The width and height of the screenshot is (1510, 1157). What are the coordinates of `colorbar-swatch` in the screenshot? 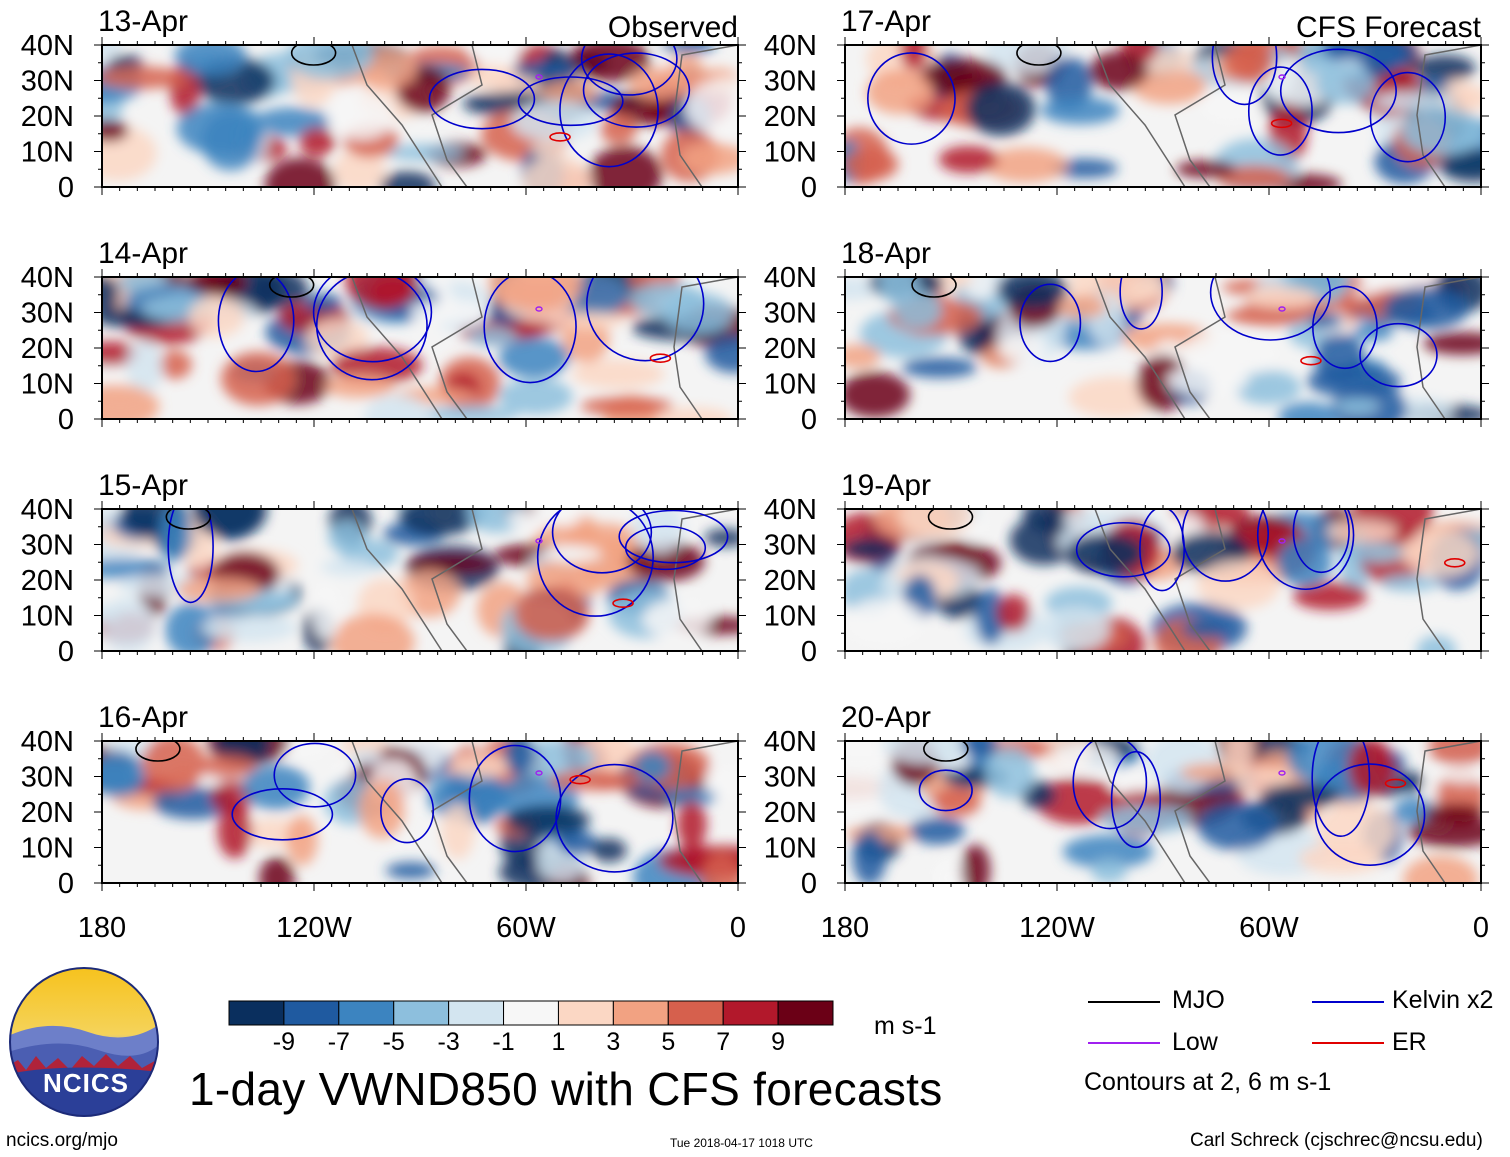 It's located at (585, 1013).